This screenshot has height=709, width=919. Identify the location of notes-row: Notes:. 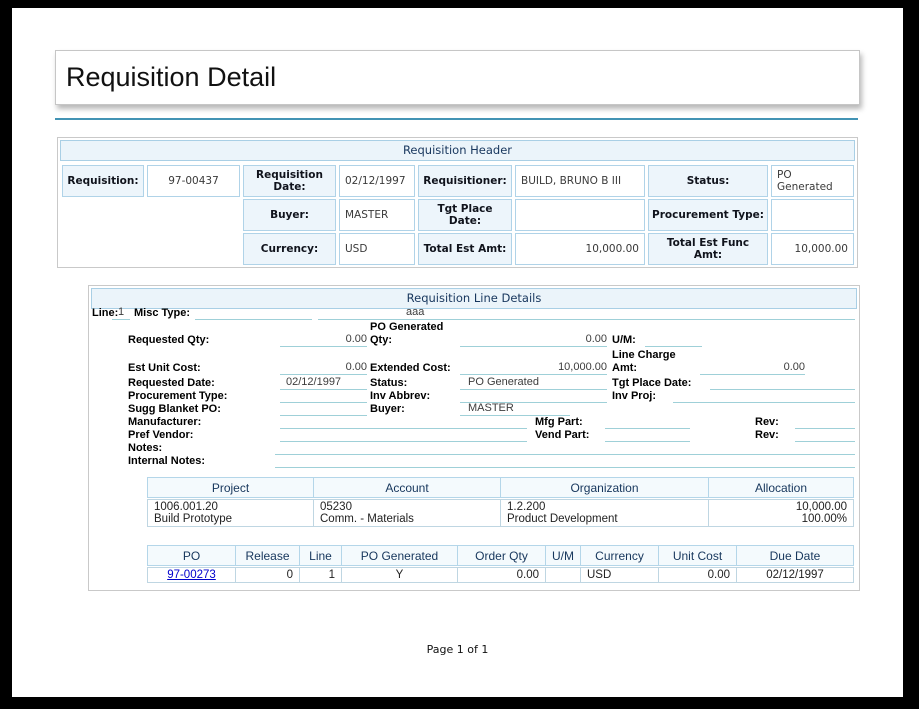
(474, 448).